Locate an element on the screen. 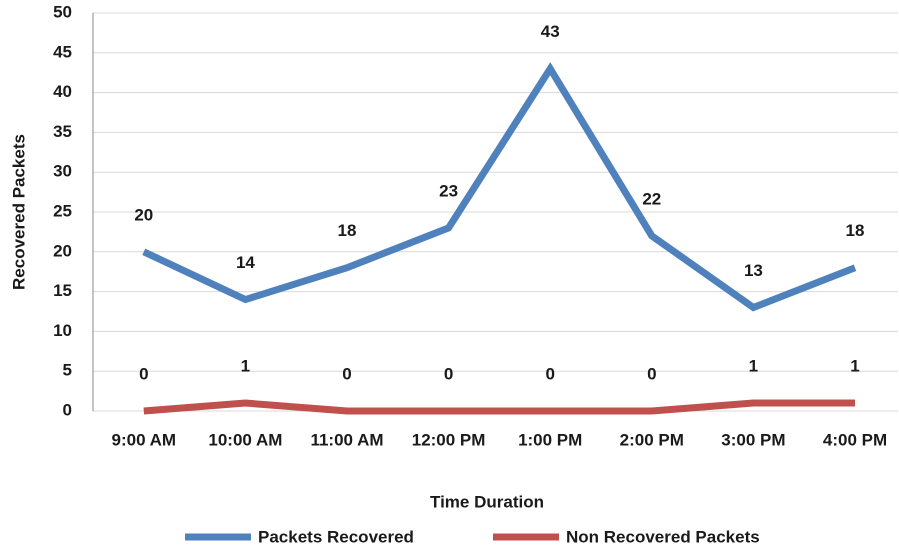  y-tick-label: 40 is located at coordinates (62, 91).